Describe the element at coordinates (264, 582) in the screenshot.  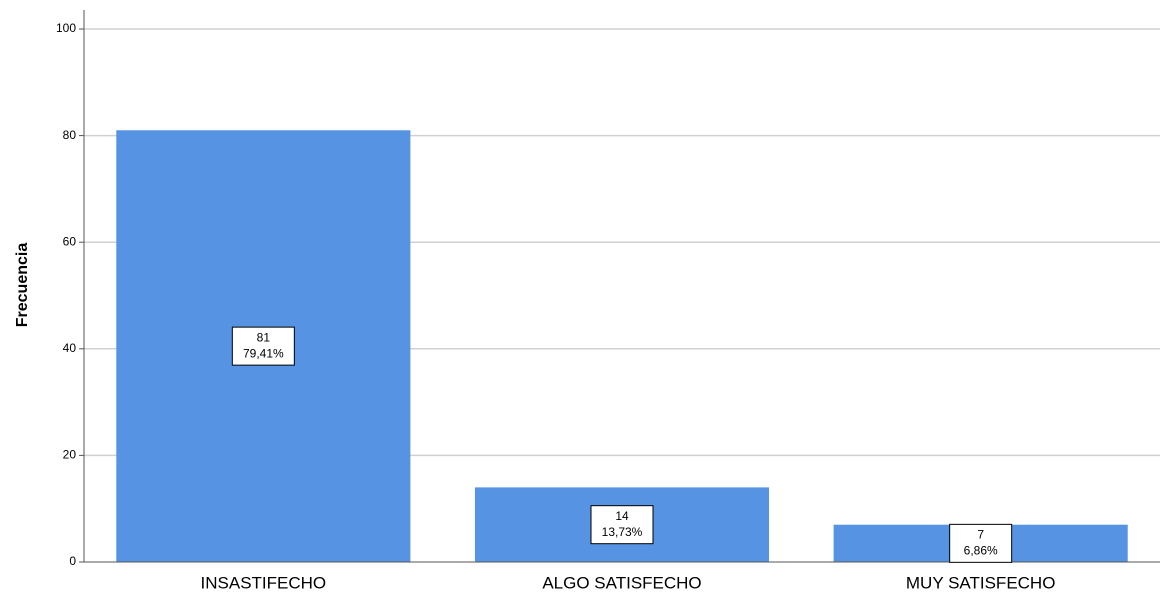
I see `x-tick-label: INSASTIFECHO` at that location.